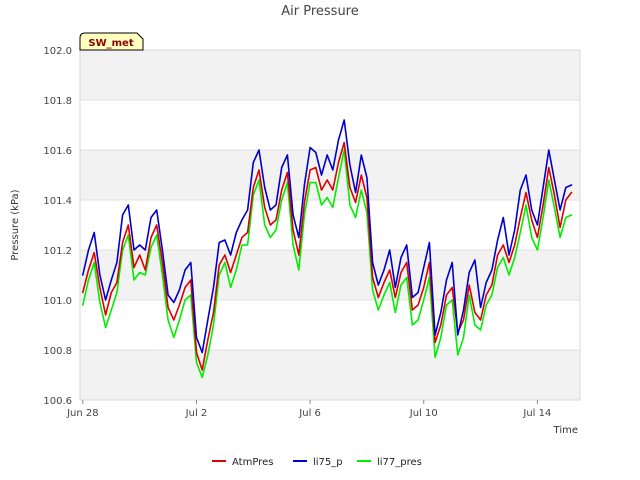 The image size is (640, 480). What do you see at coordinates (57, 251) in the screenshot?
I see `y-tick-label: 101.2` at bounding box center [57, 251].